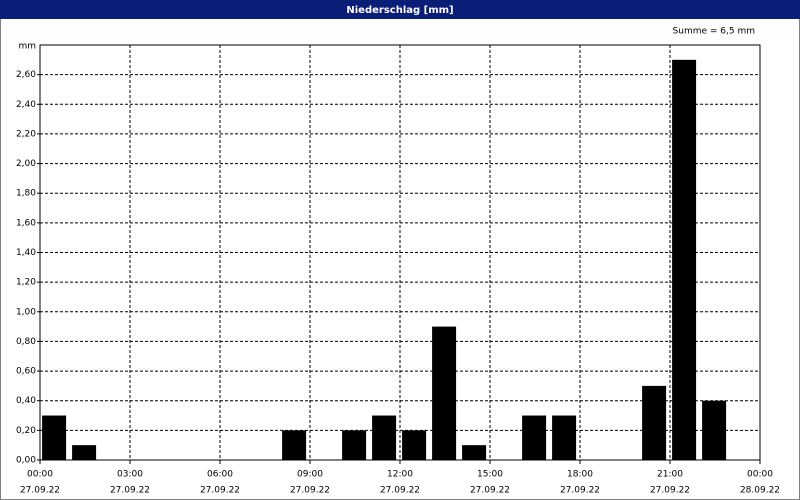 This screenshot has width=800, height=500. Describe the element at coordinates (310, 475) in the screenshot. I see `x-tick-label: 09:00` at that location.